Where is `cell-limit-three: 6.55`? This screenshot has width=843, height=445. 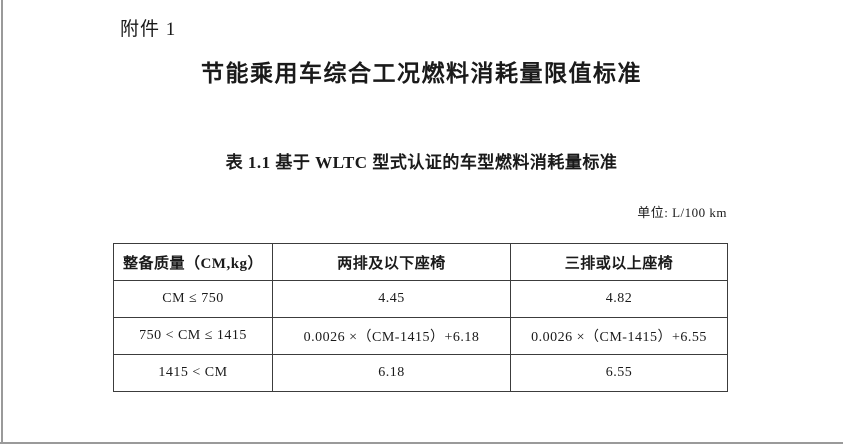 cell-limit-three: 6.55 is located at coordinates (619, 373).